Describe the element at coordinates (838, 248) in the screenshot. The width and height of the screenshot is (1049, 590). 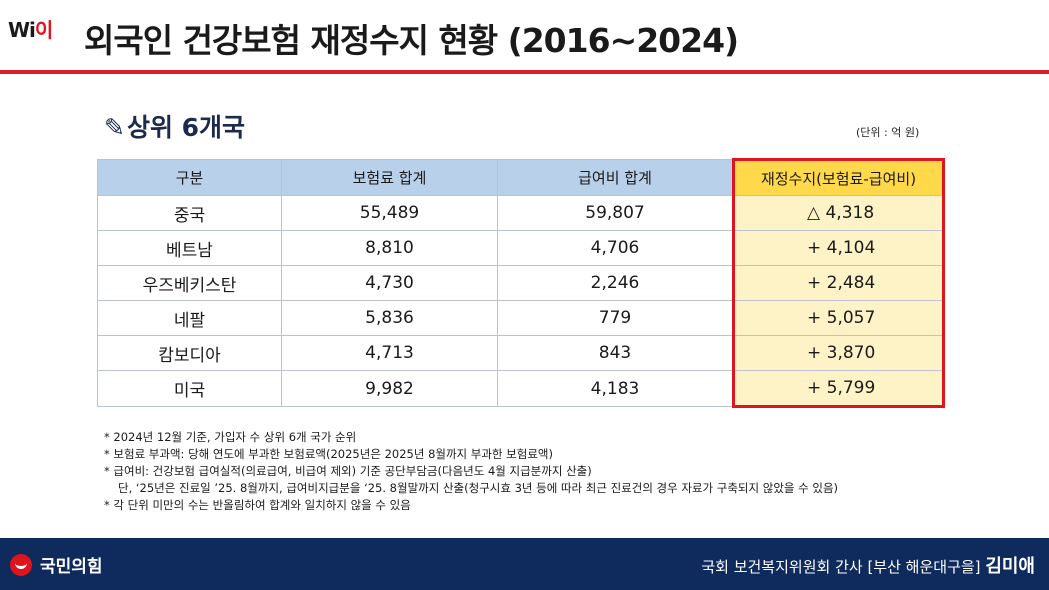
I see `cell-balance: + 4,104` at that location.